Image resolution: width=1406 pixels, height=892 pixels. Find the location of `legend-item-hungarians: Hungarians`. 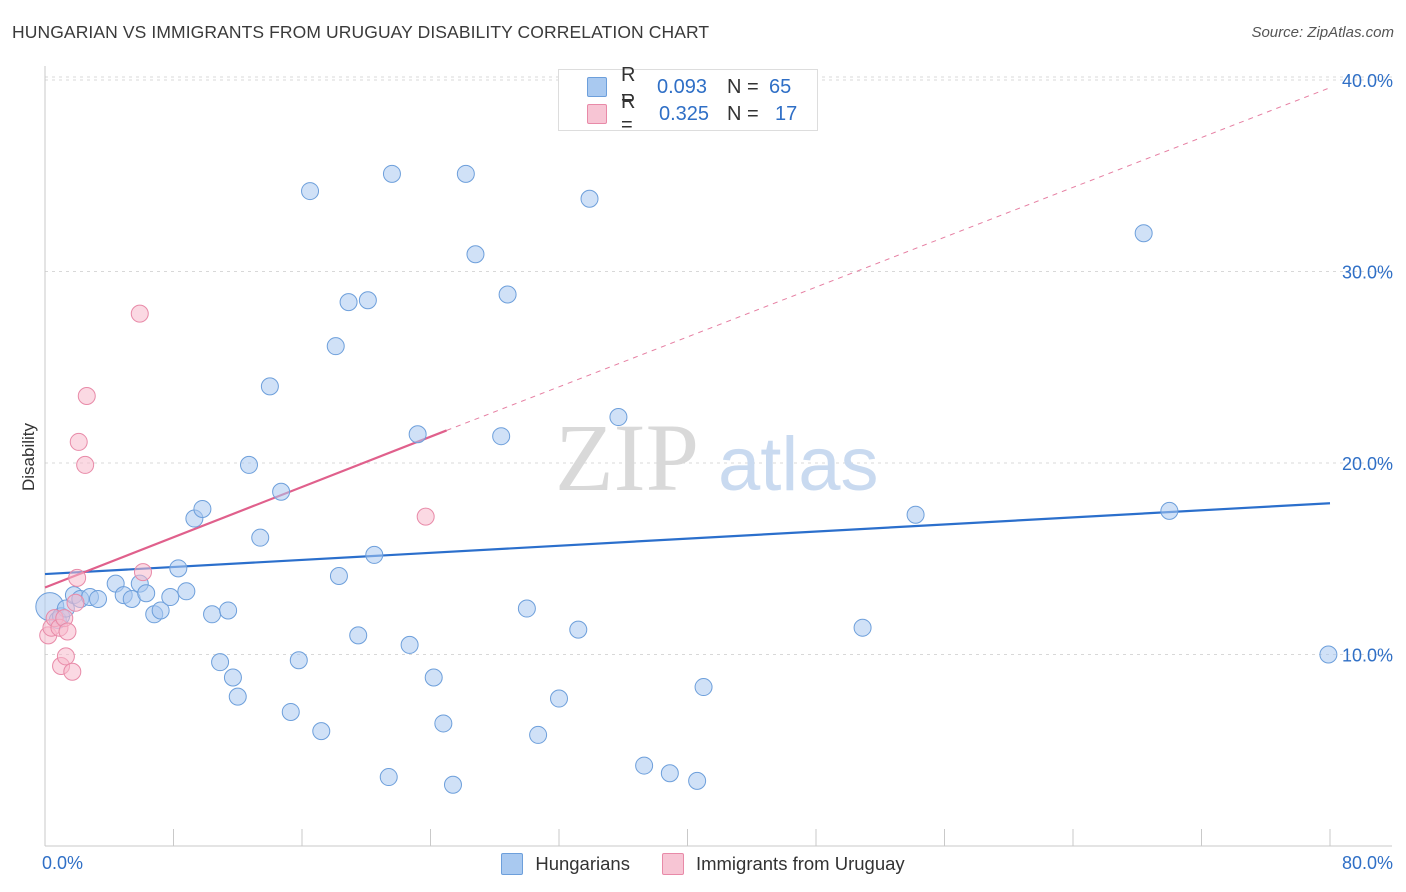

legend-item-hungarians: Hungarians is located at coordinates (565, 864).